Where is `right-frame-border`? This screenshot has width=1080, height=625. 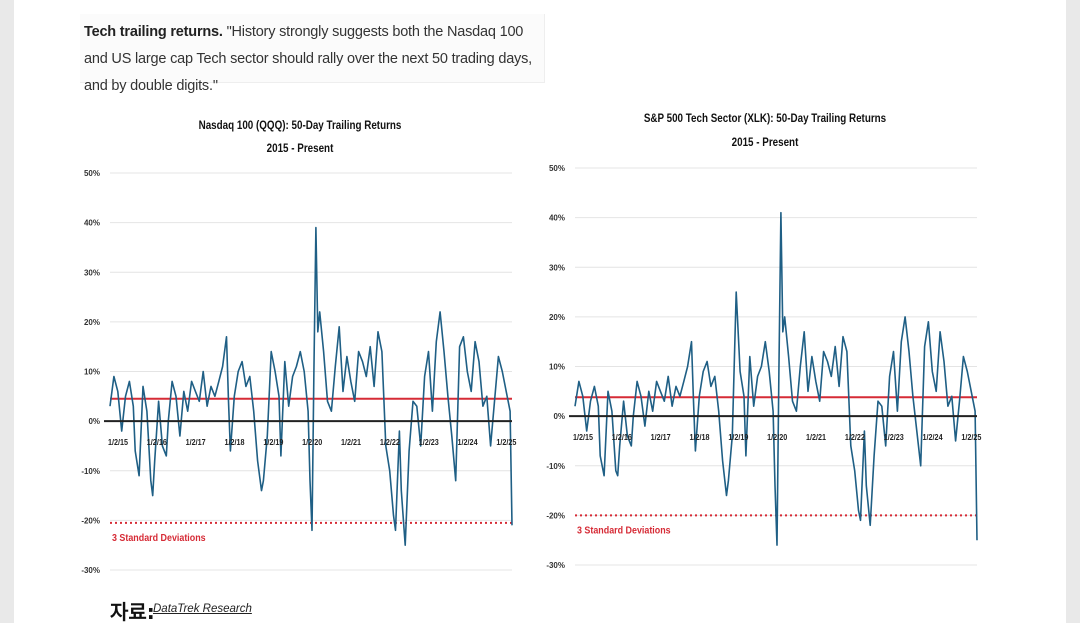
right-frame-border is located at coordinates (1073, 311).